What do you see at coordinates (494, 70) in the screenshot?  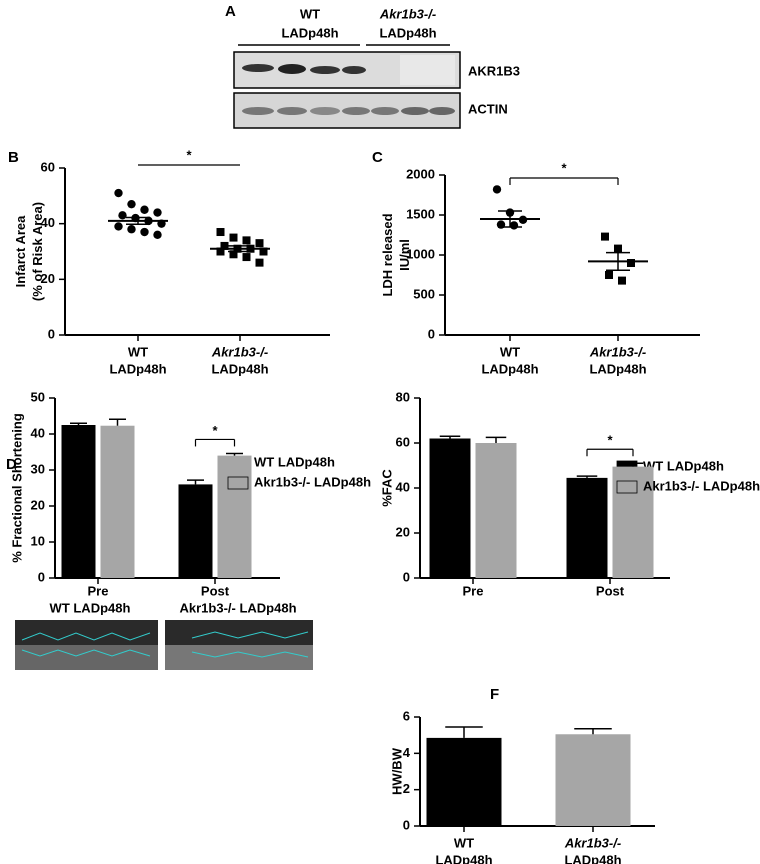 I see `blot-band-label: AKR1B3` at bounding box center [494, 70].